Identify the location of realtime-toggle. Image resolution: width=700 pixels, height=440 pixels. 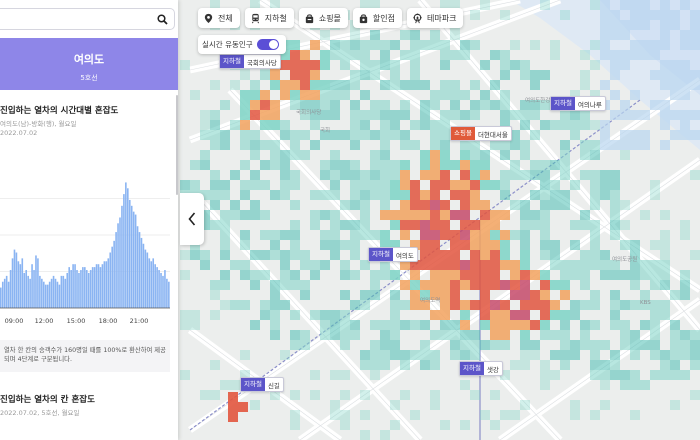
(267, 44).